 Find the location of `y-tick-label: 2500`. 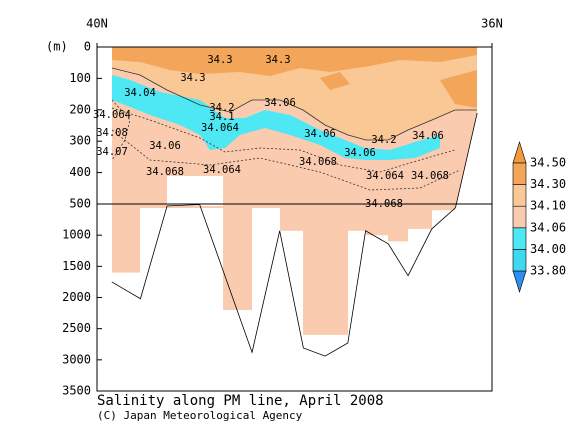

y-tick-label: 2500 is located at coordinates (76, 328).